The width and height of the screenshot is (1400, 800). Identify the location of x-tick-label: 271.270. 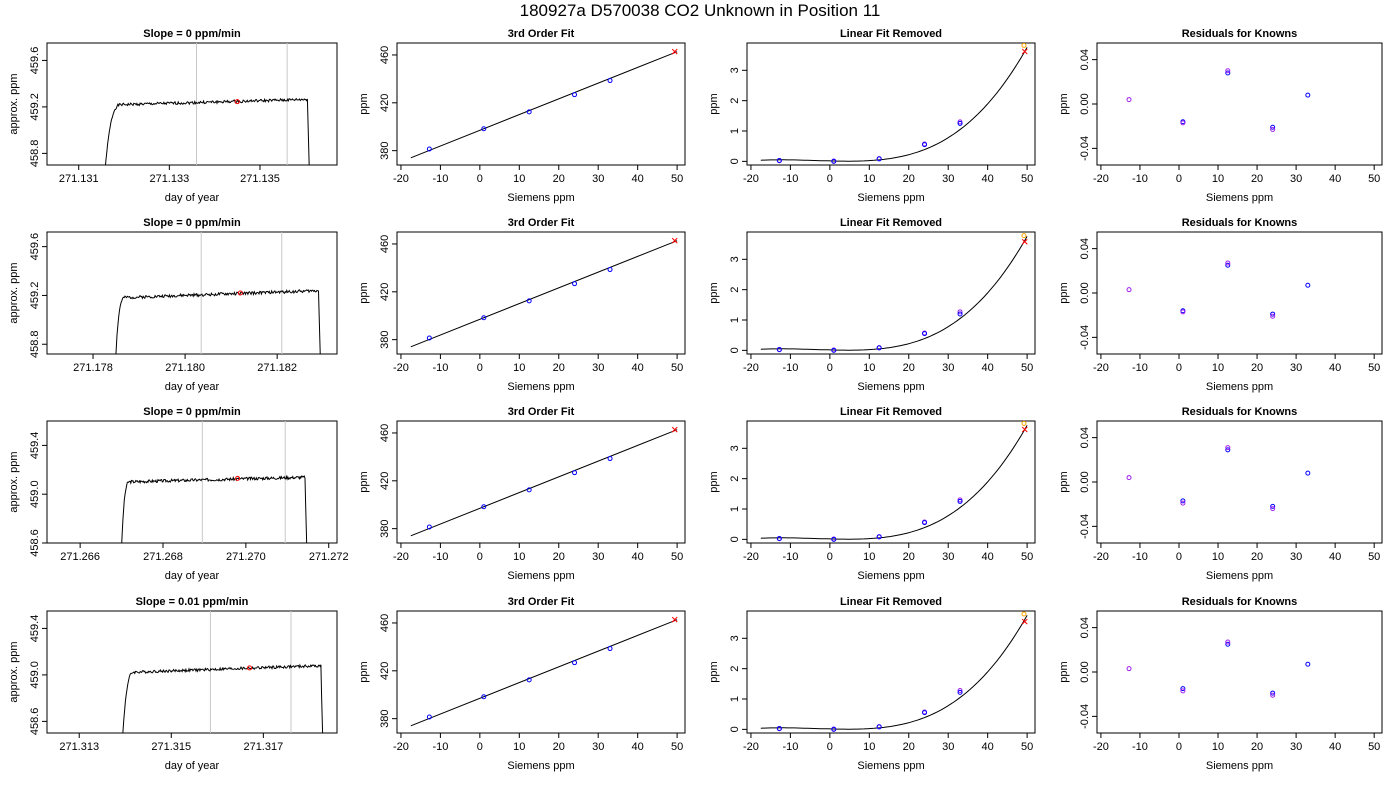
(246, 557).